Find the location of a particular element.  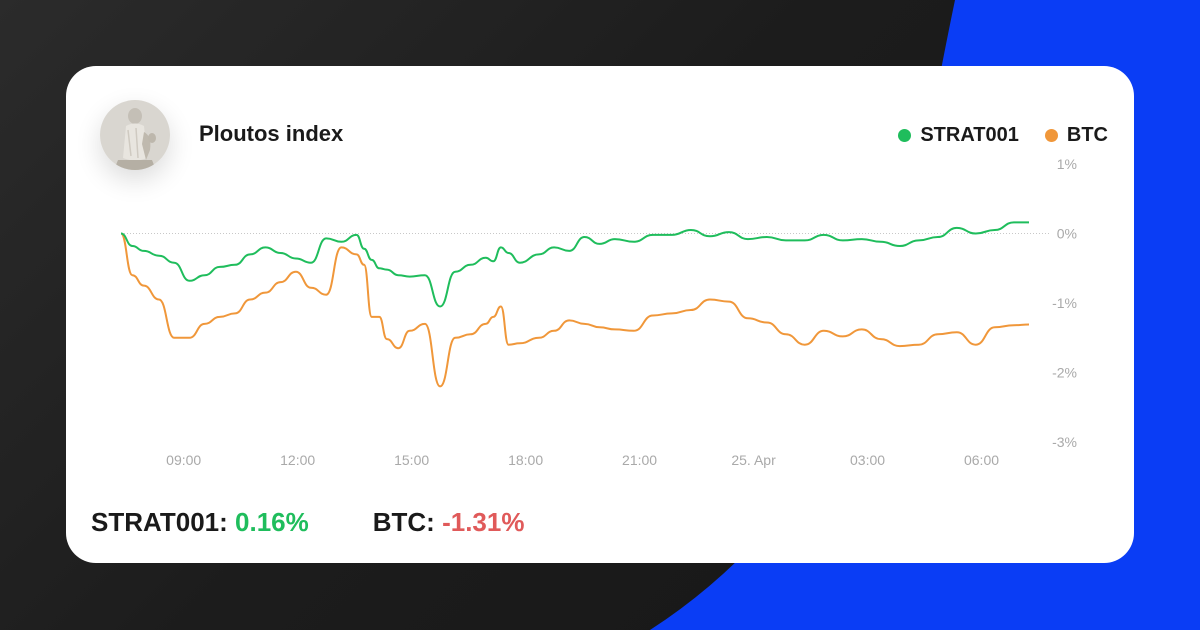

summary-btc: BTC: -1.31% is located at coordinates (449, 522).